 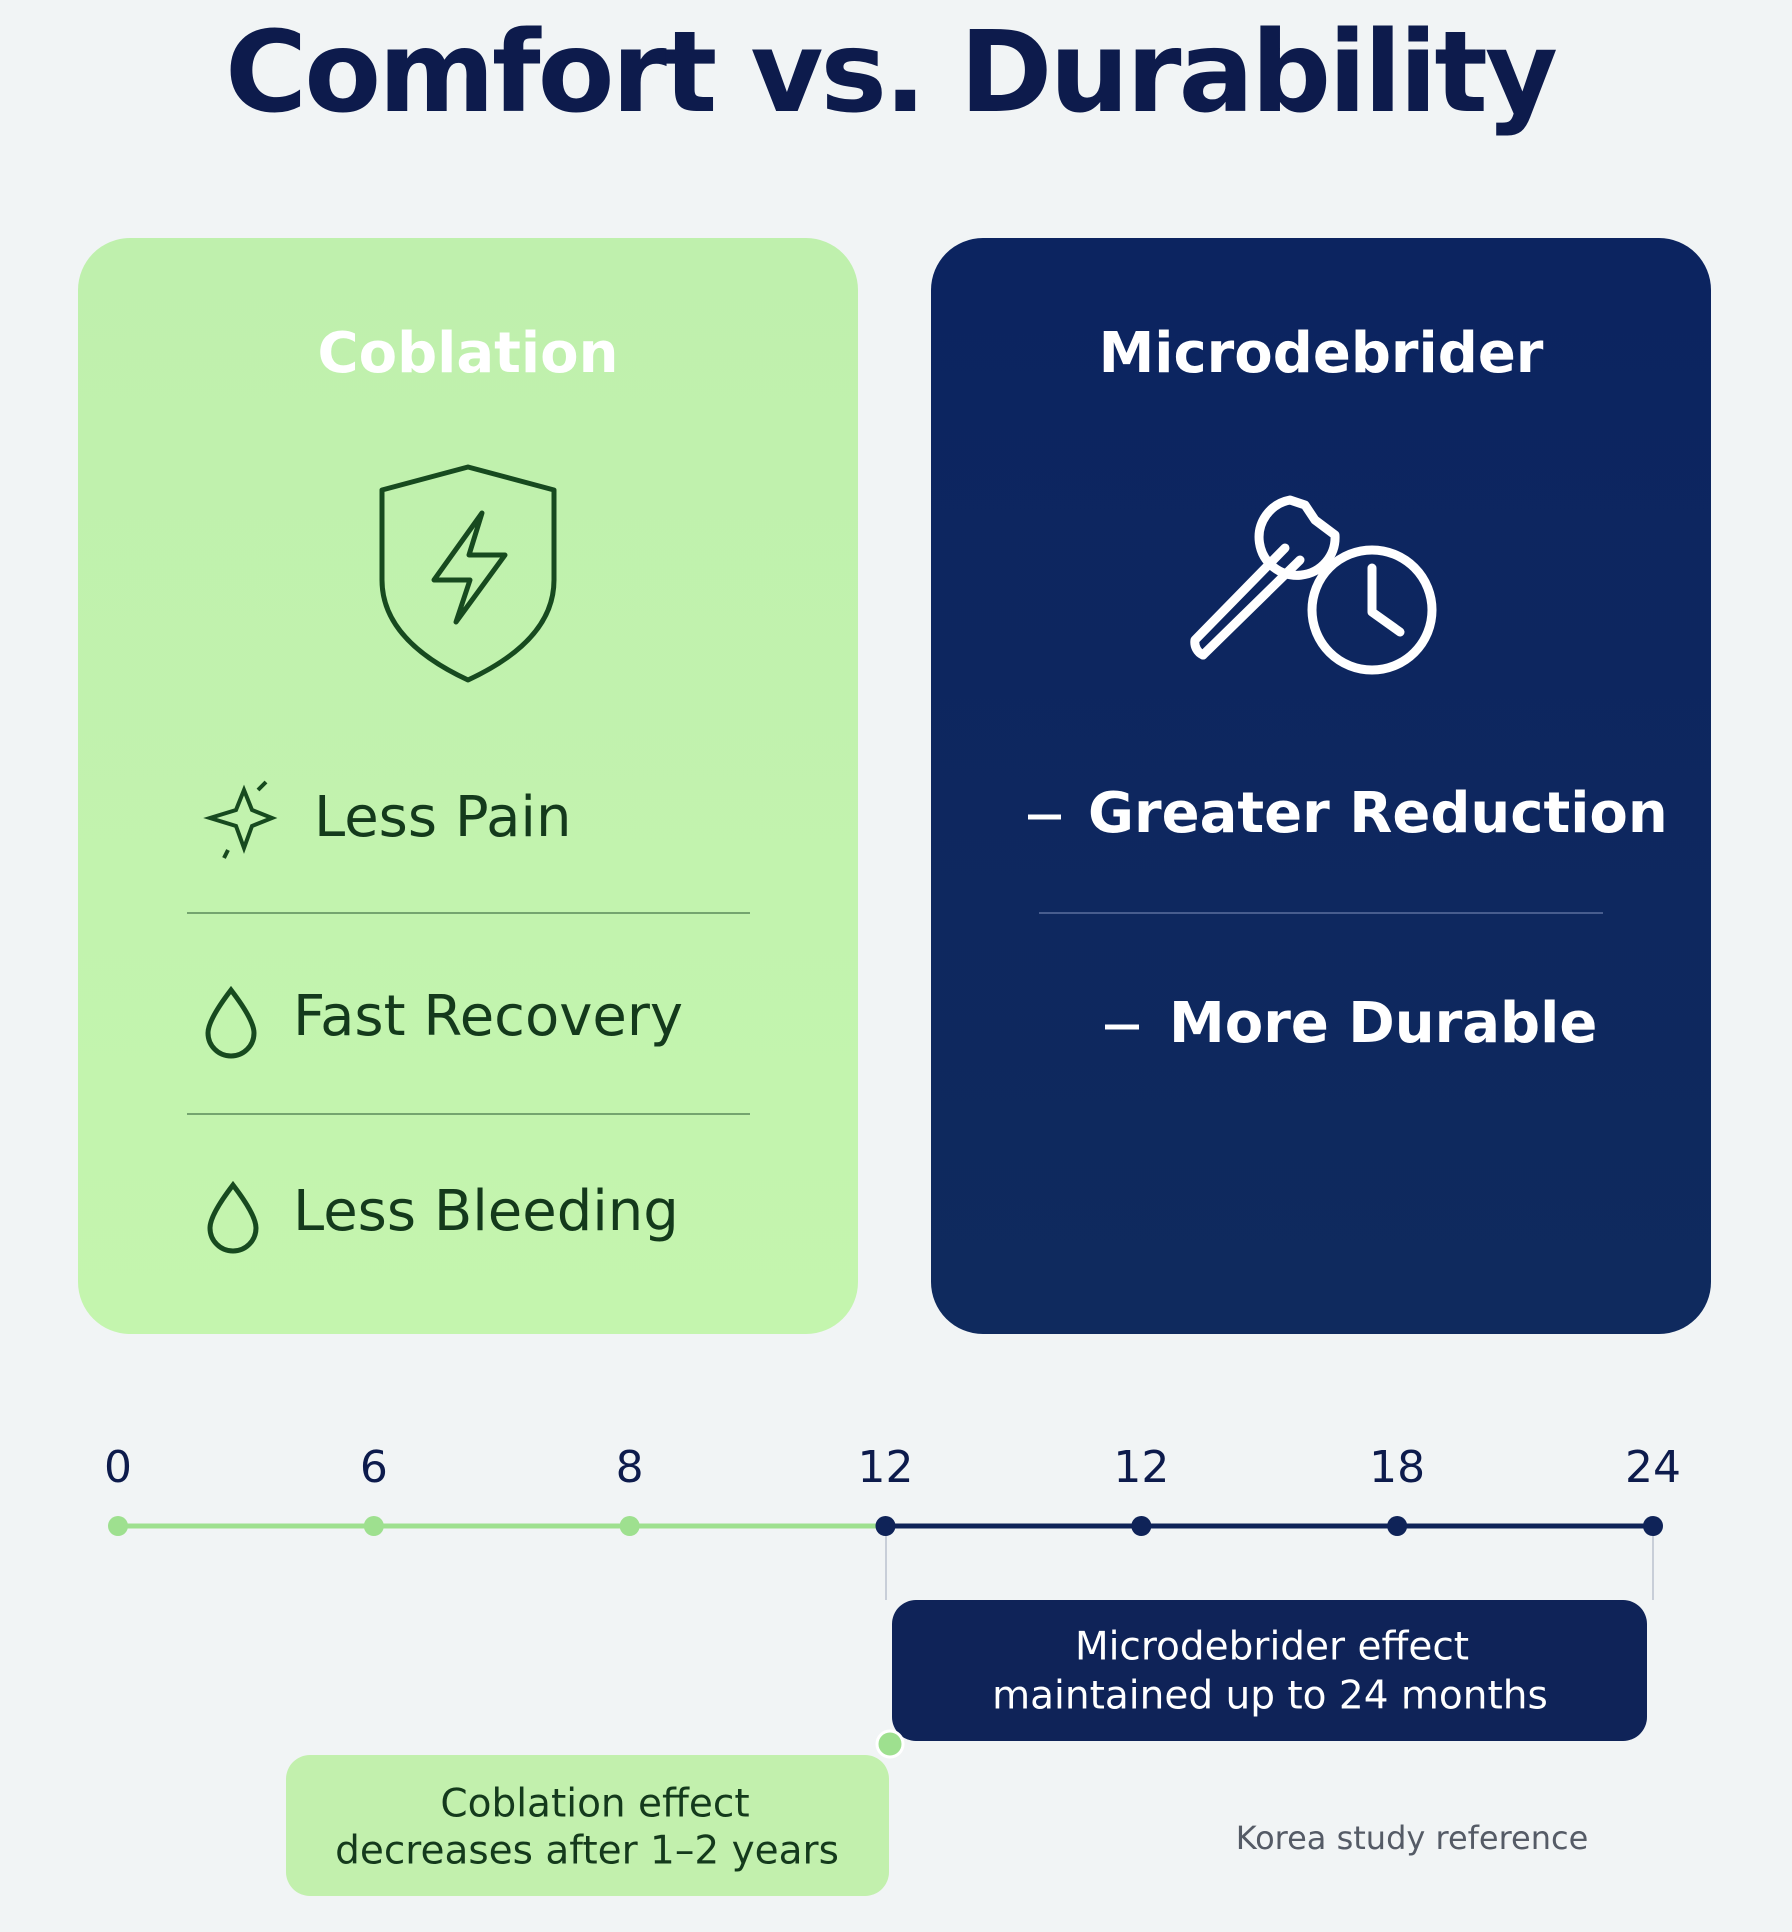 I want to click on benefit-item: Less Bleeding, so click(x=486, y=1211).